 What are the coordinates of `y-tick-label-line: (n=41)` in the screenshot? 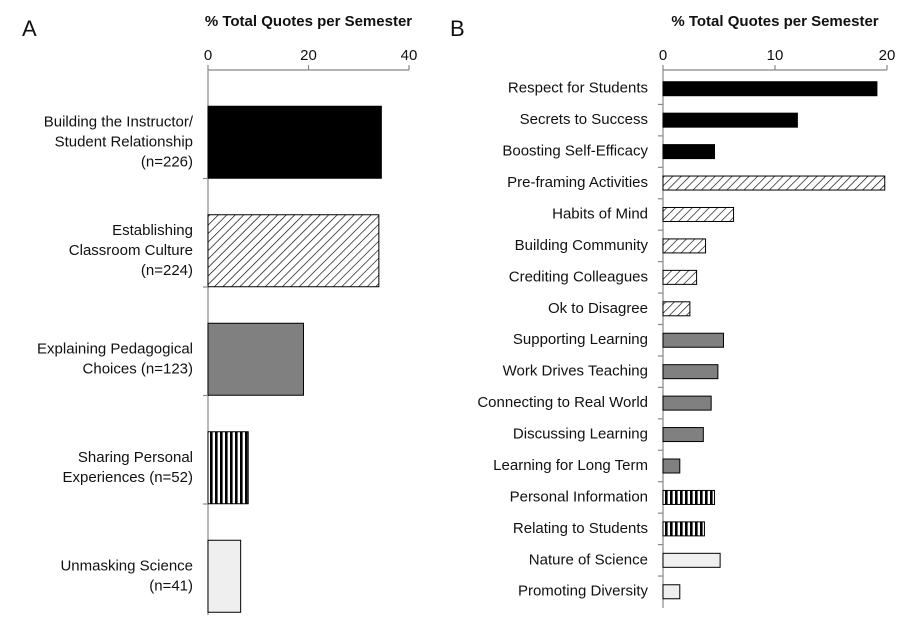 It's located at (171, 585).